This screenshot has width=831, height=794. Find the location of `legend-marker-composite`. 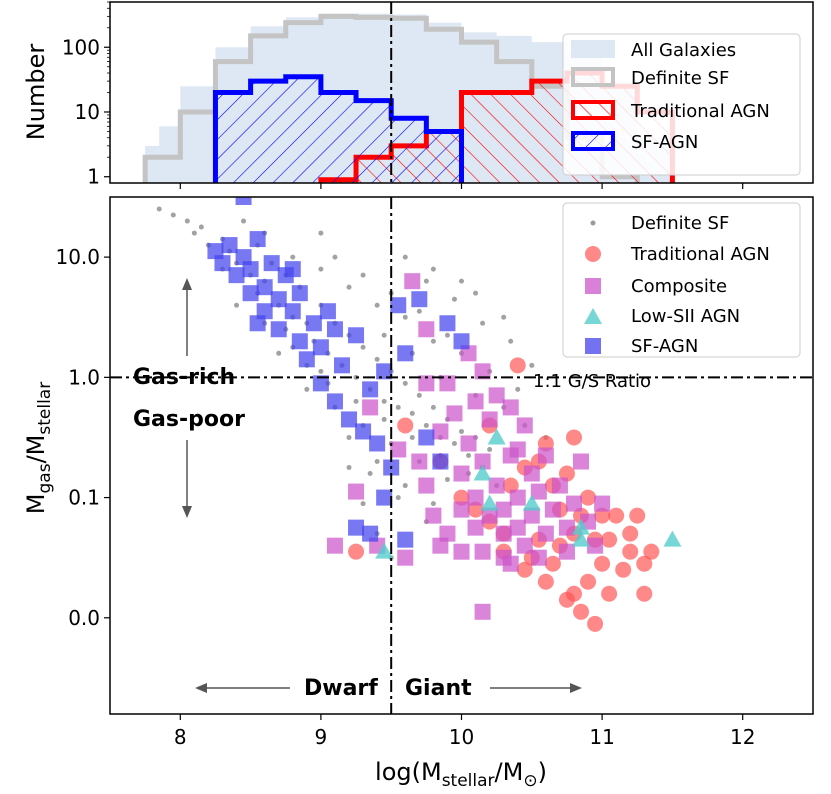

legend-marker-composite is located at coordinates (593, 286).